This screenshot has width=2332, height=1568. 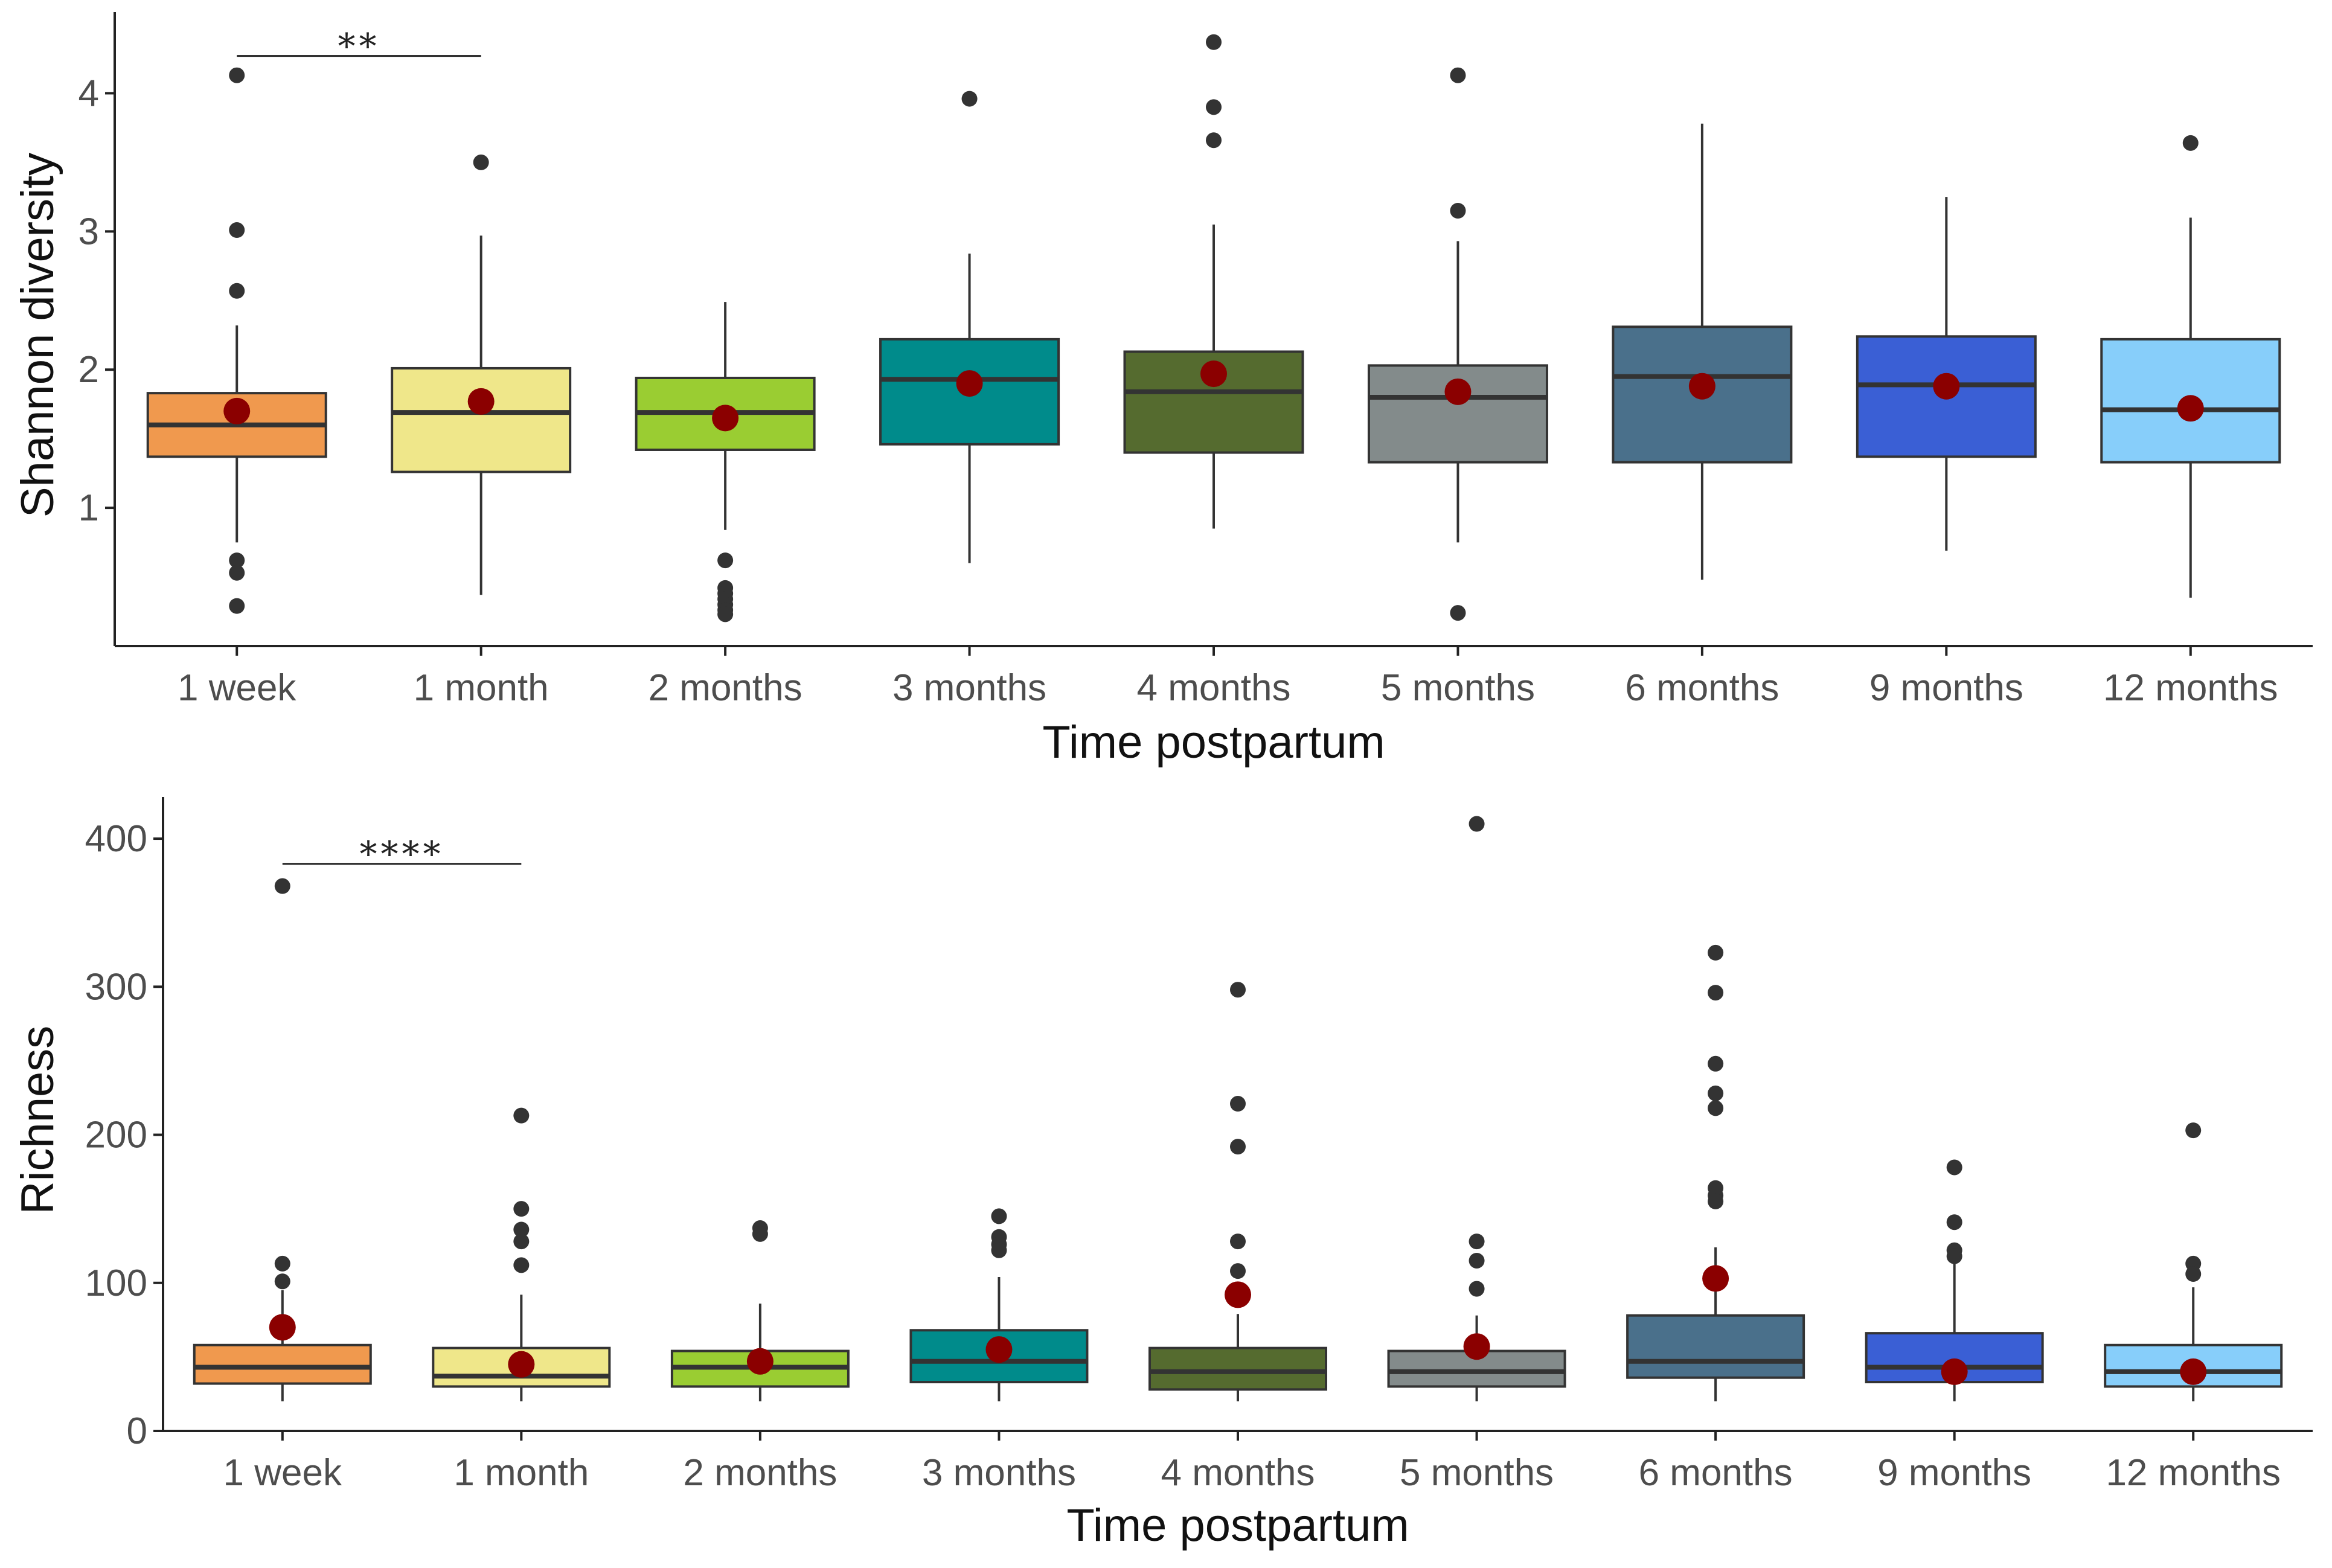 What do you see at coordinates (88, 231) in the screenshot?
I see `y-tick-label: 3` at bounding box center [88, 231].